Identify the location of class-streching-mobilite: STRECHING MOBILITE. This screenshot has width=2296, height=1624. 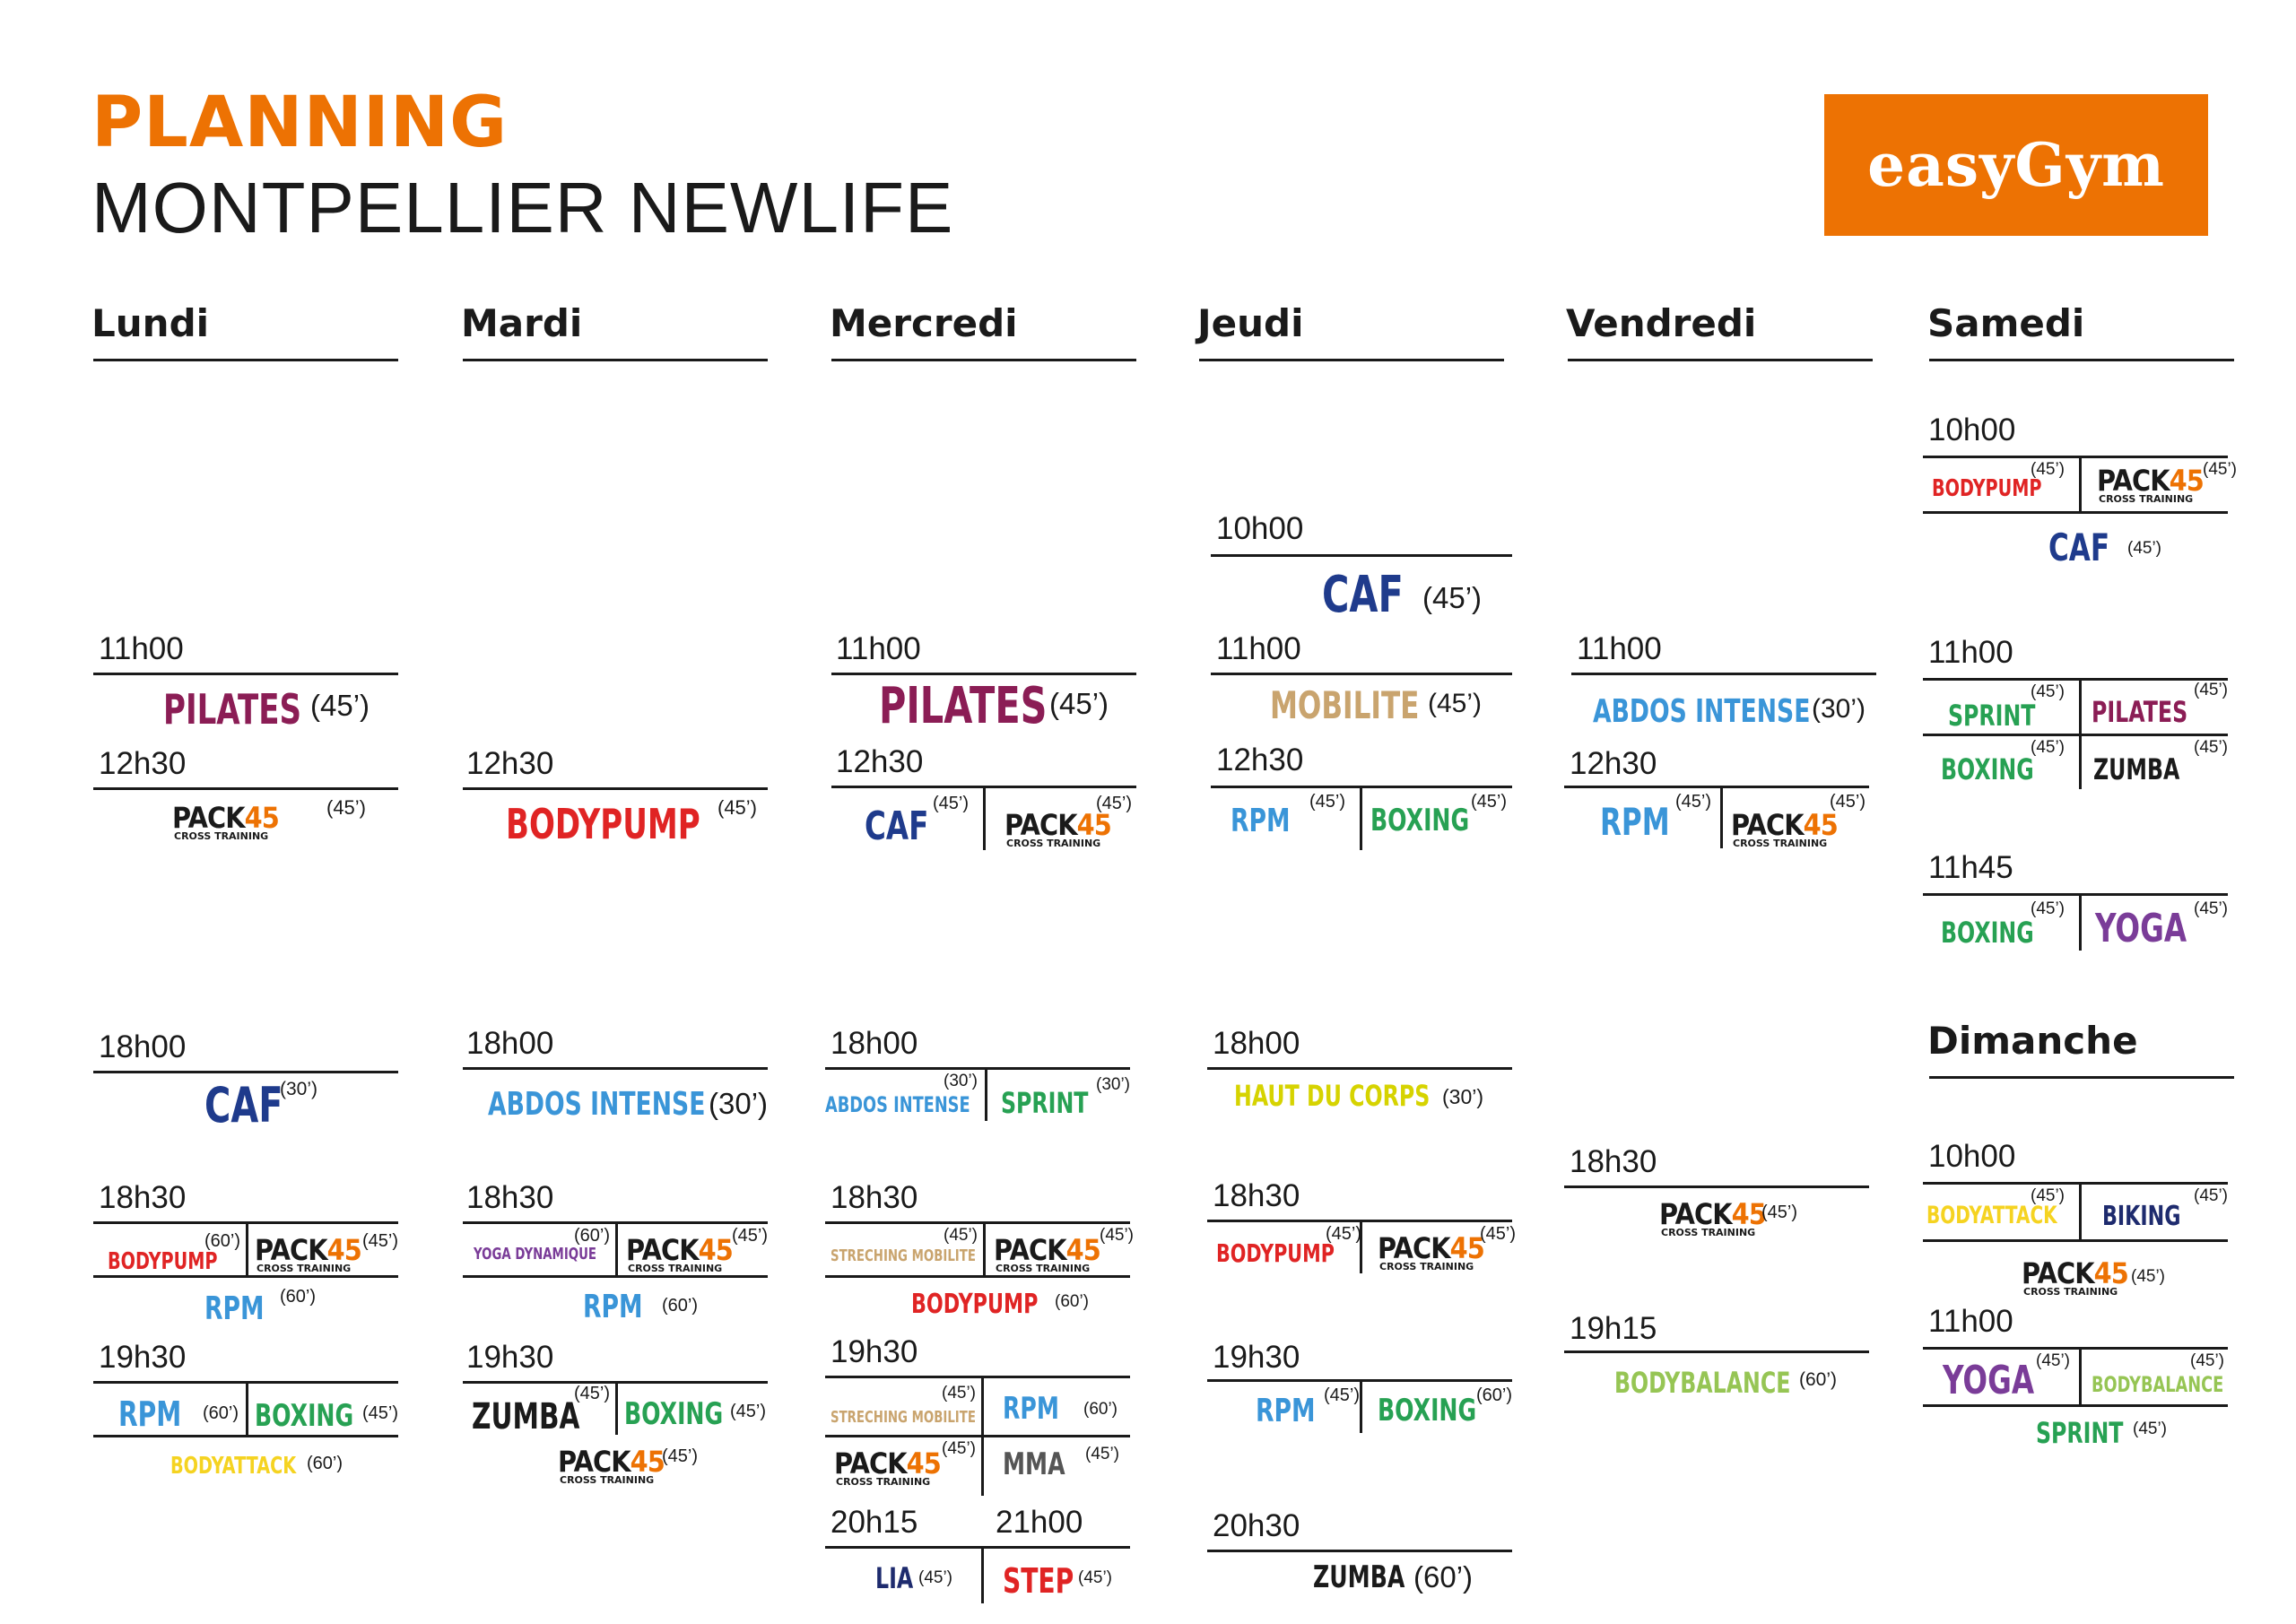
(903, 1417).